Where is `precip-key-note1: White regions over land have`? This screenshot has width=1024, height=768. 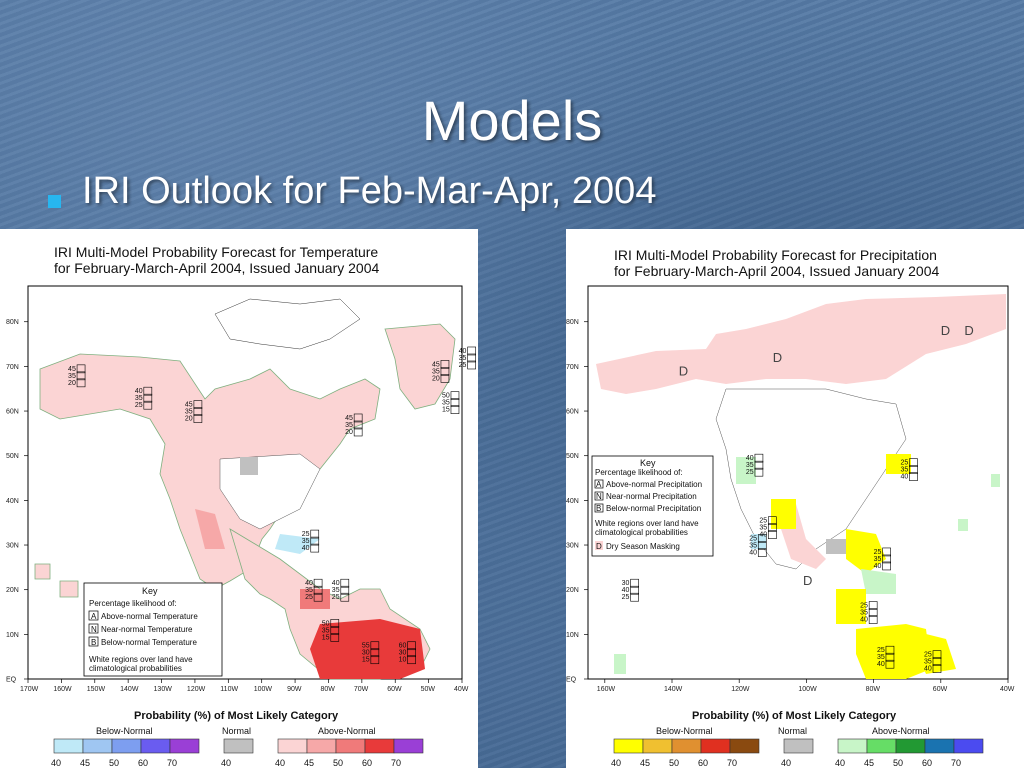
precip-key-note1: White regions over land have is located at coordinates (647, 523).